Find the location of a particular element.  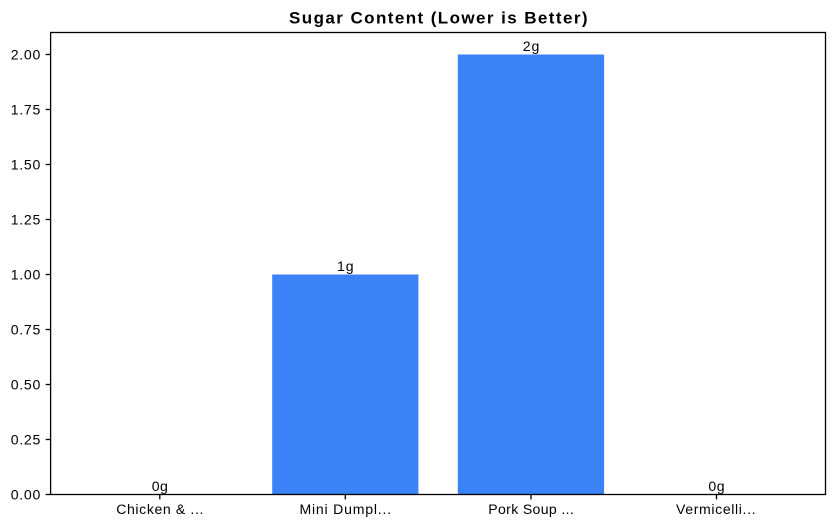

svg-text: 0.75 is located at coordinates (26, 329).